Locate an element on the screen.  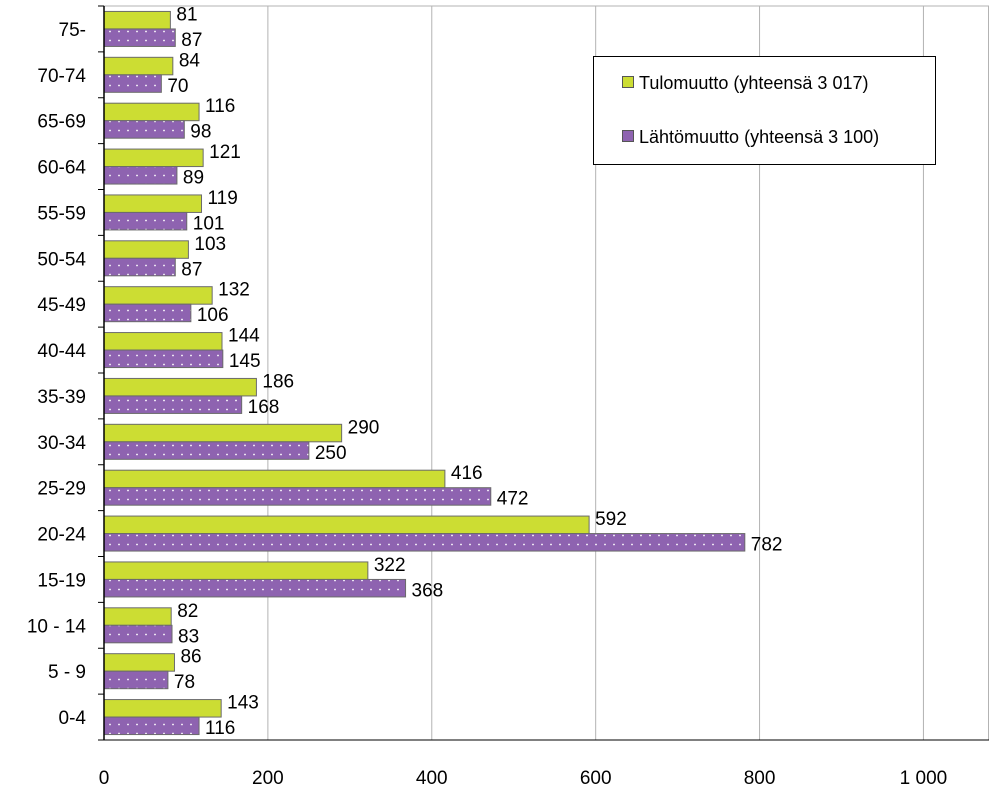
y-tick-label-3: 15-19 is located at coordinates (61, 580).